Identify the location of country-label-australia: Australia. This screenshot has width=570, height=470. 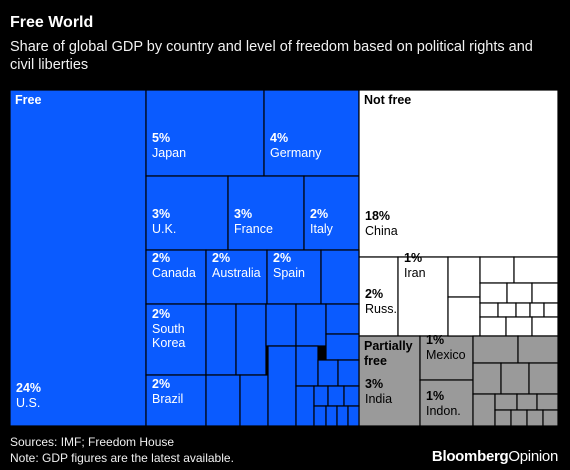
(236, 273).